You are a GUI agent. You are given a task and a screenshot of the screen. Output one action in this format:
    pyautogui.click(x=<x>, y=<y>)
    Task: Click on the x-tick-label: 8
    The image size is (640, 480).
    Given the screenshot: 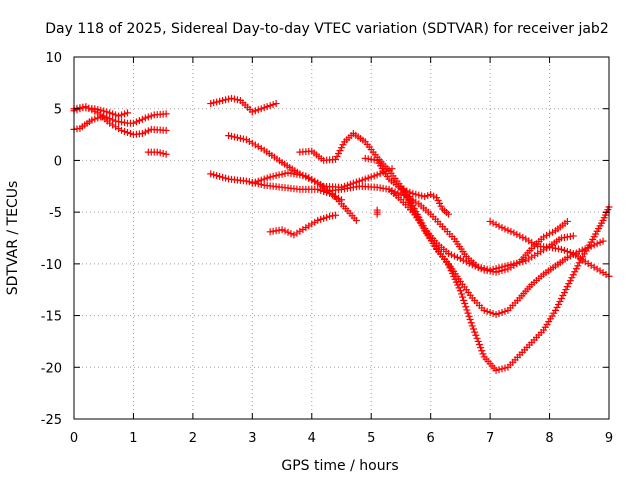 What is the action you would take?
    pyautogui.click(x=549, y=438)
    